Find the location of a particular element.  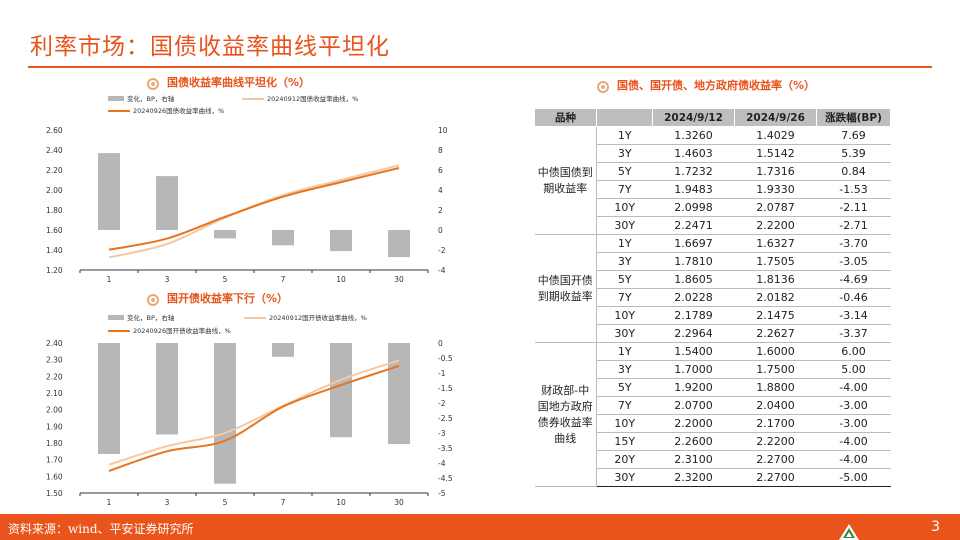

y2-tick-label: 6 is located at coordinates (440, 170).